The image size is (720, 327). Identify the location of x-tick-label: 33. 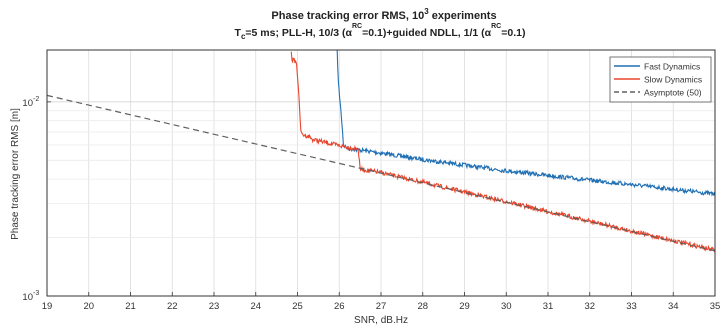
(631, 306).